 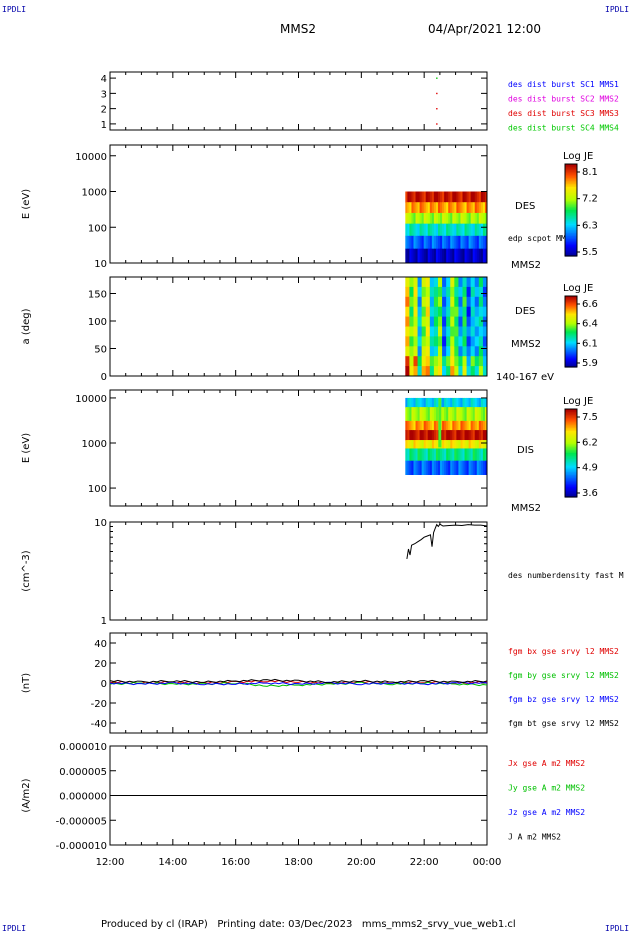 What do you see at coordinates (26, 570) in the screenshot?
I see `ylabel-density: (cm^-3)` at bounding box center [26, 570].